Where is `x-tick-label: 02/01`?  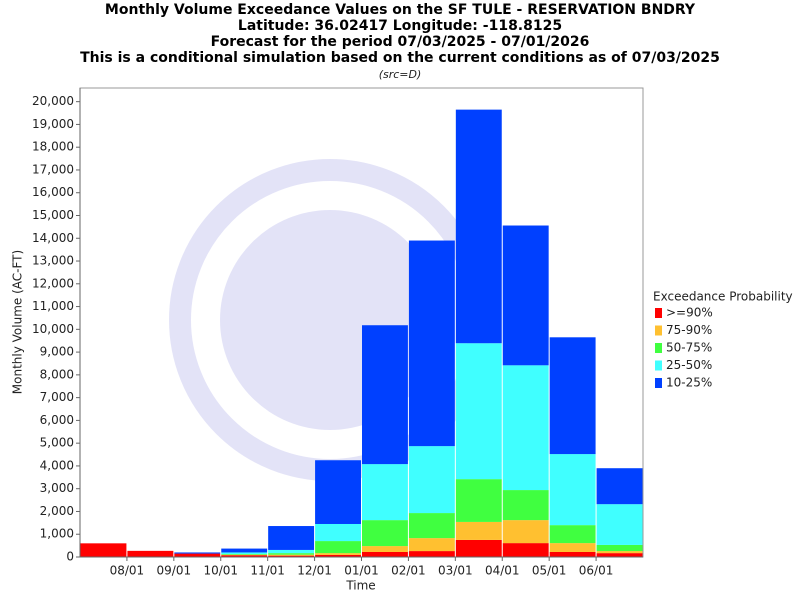
x-tick-label: 02/01 is located at coordinates (408, 571).